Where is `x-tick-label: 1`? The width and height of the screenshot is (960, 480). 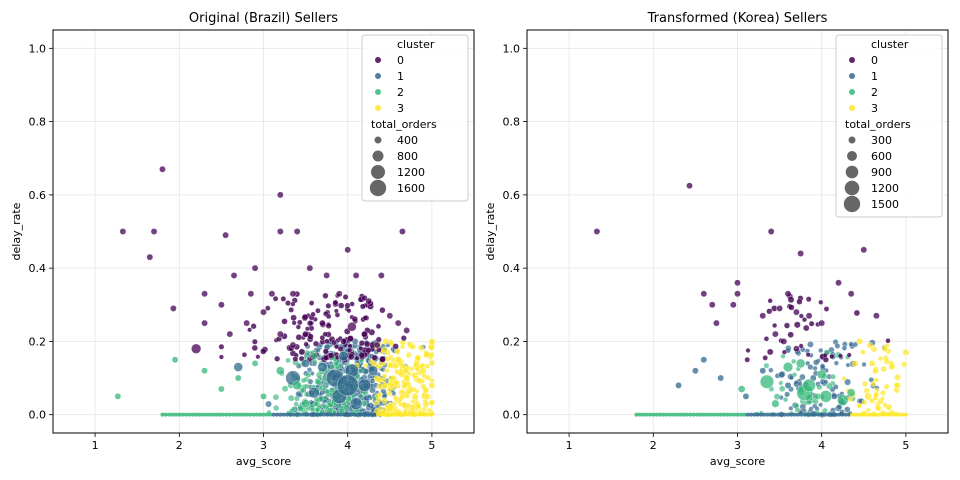
x-tick-label: 1 is located at coordinates (95, 445).